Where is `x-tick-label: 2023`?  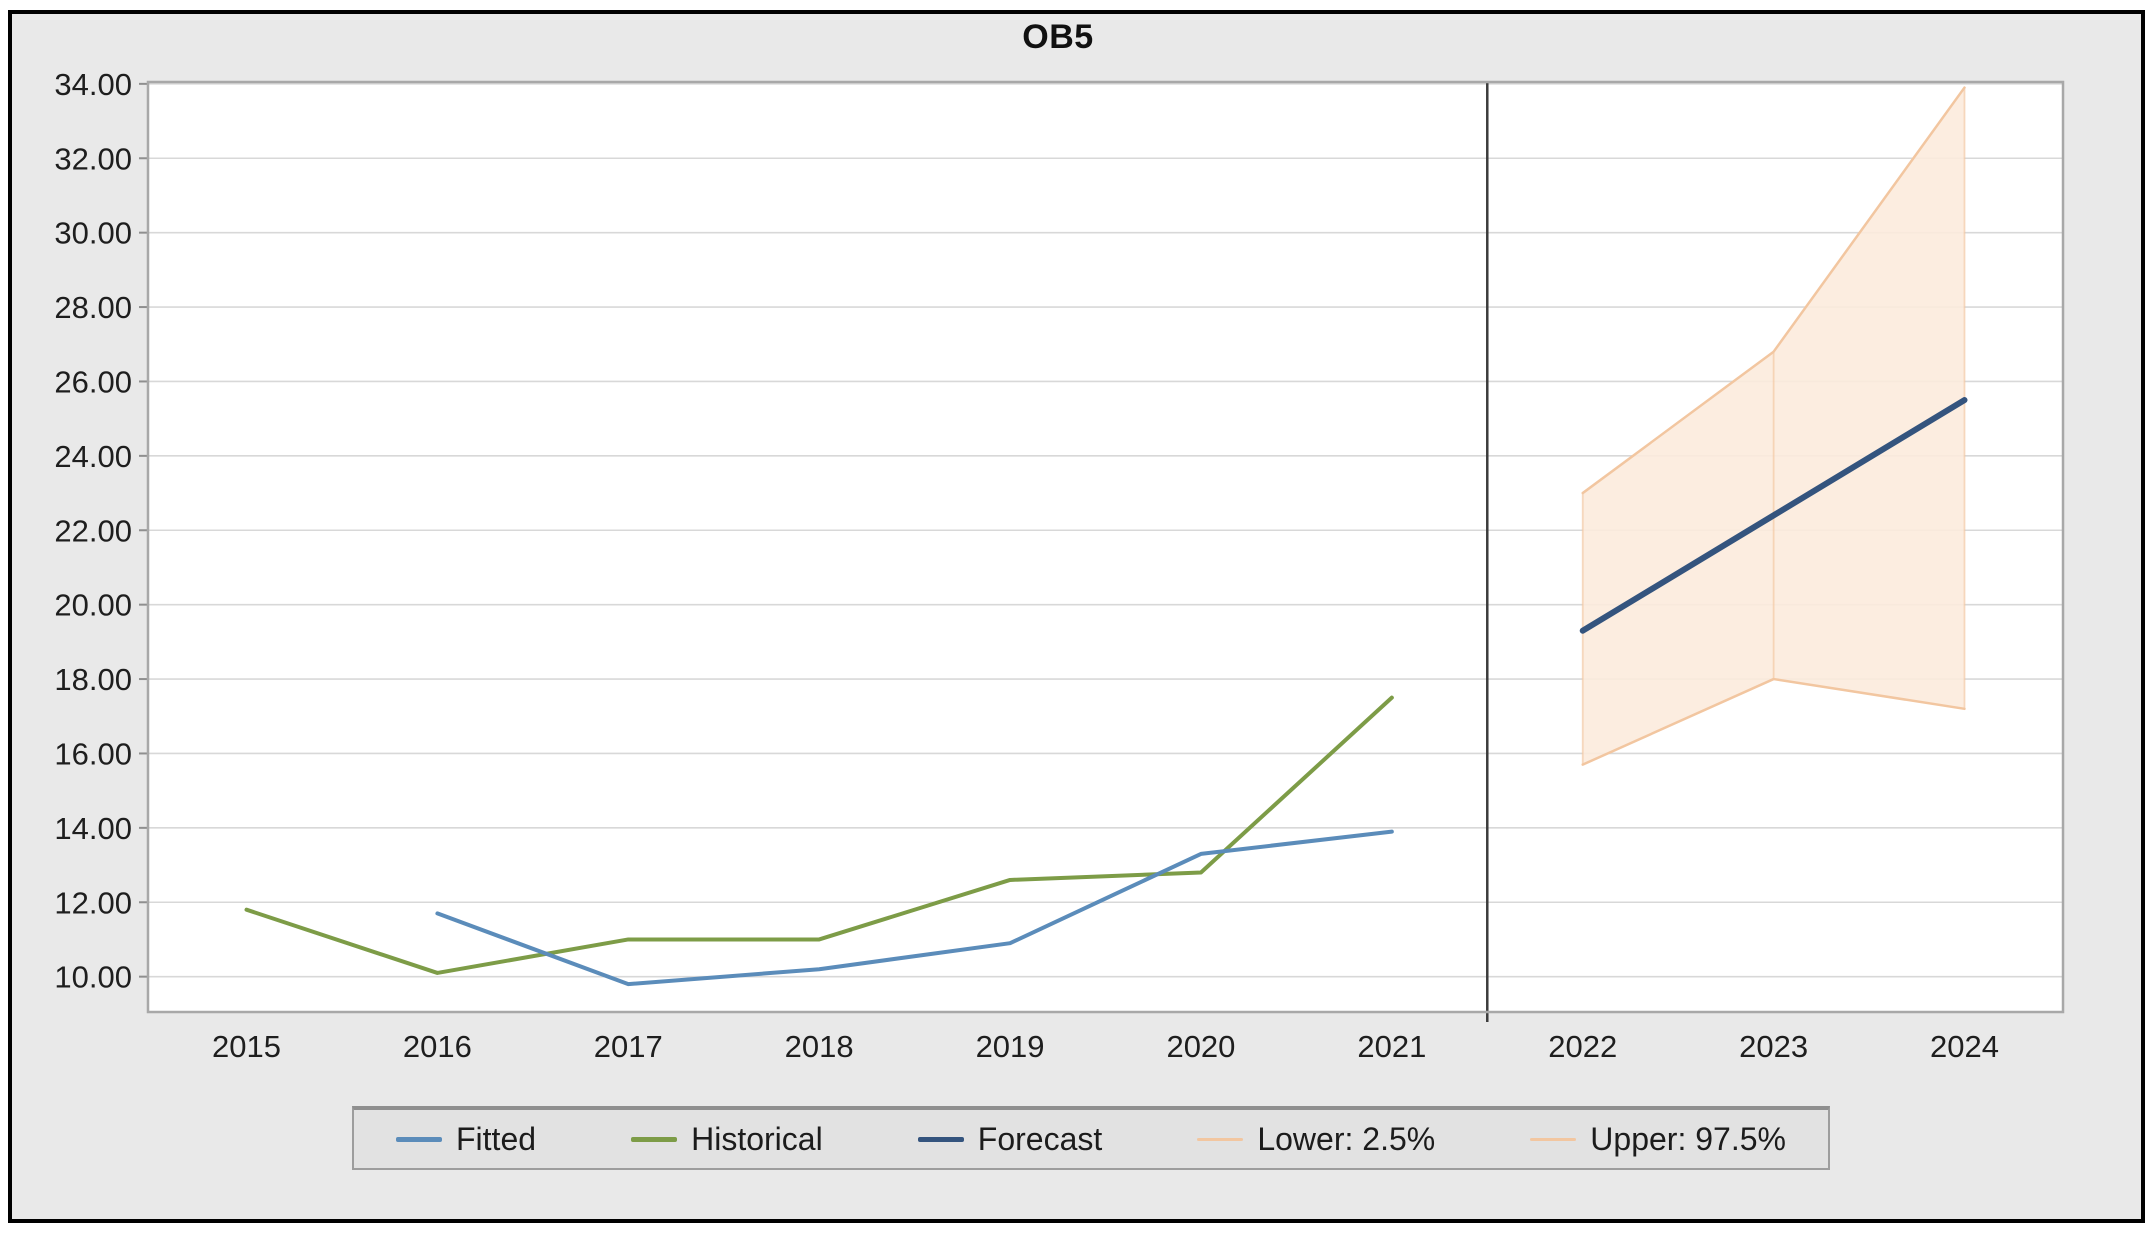
x-tick-label: 2023 is located at coordinates (1773, 1046).